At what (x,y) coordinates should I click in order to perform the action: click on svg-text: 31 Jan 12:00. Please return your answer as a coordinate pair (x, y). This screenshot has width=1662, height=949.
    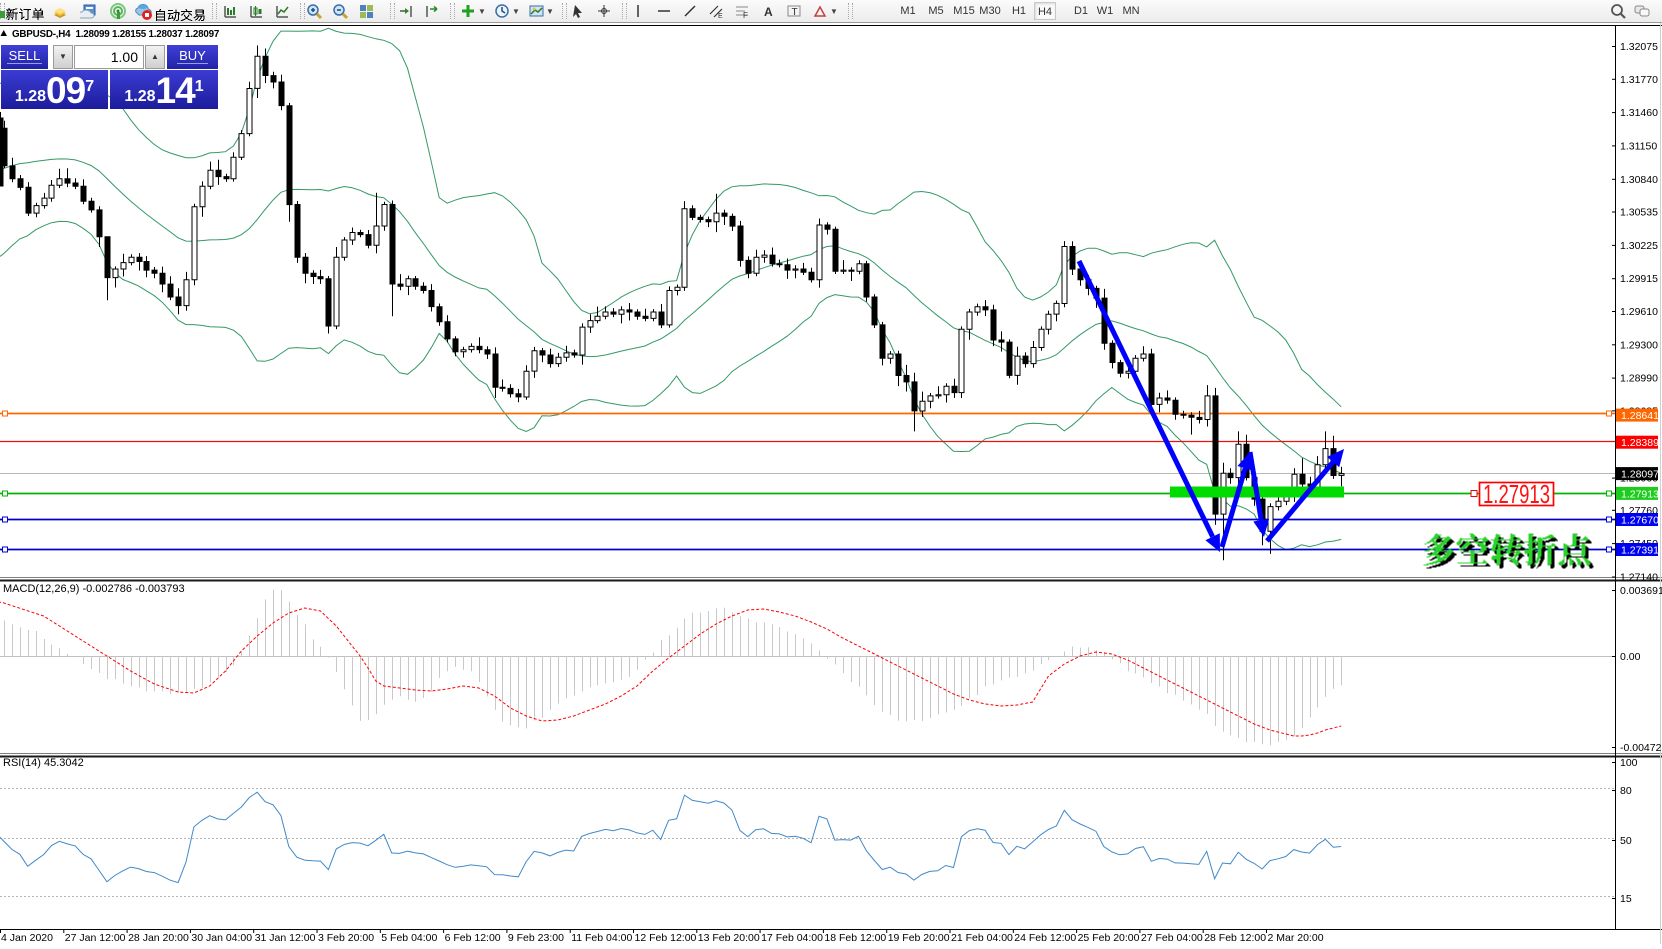
    Looking at the image, I should click on (285, 938).